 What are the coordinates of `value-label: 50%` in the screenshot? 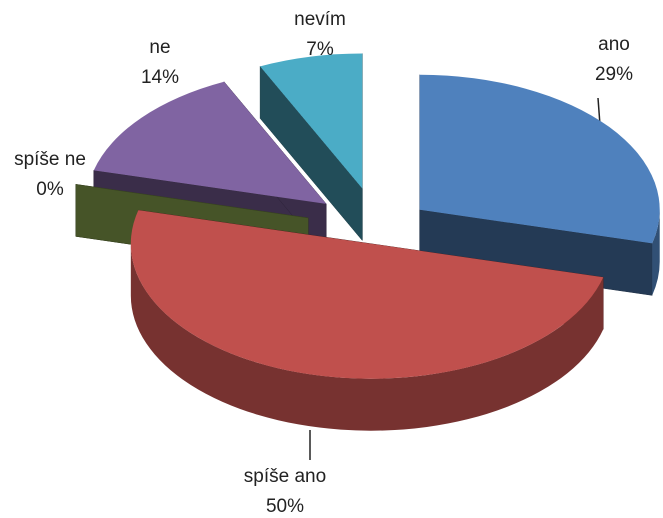 It's located at (285, 506).